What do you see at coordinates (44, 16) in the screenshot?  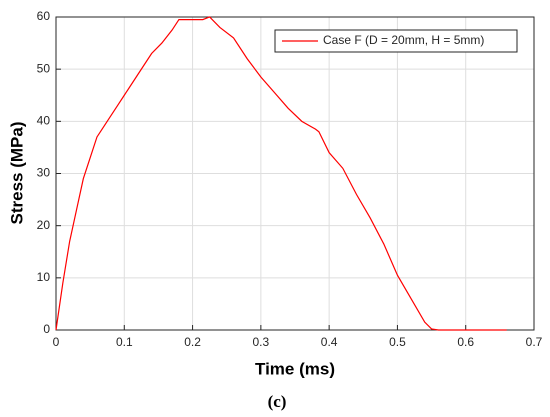 I see `y-tick-label: 60` at bounding box center [44, 16].